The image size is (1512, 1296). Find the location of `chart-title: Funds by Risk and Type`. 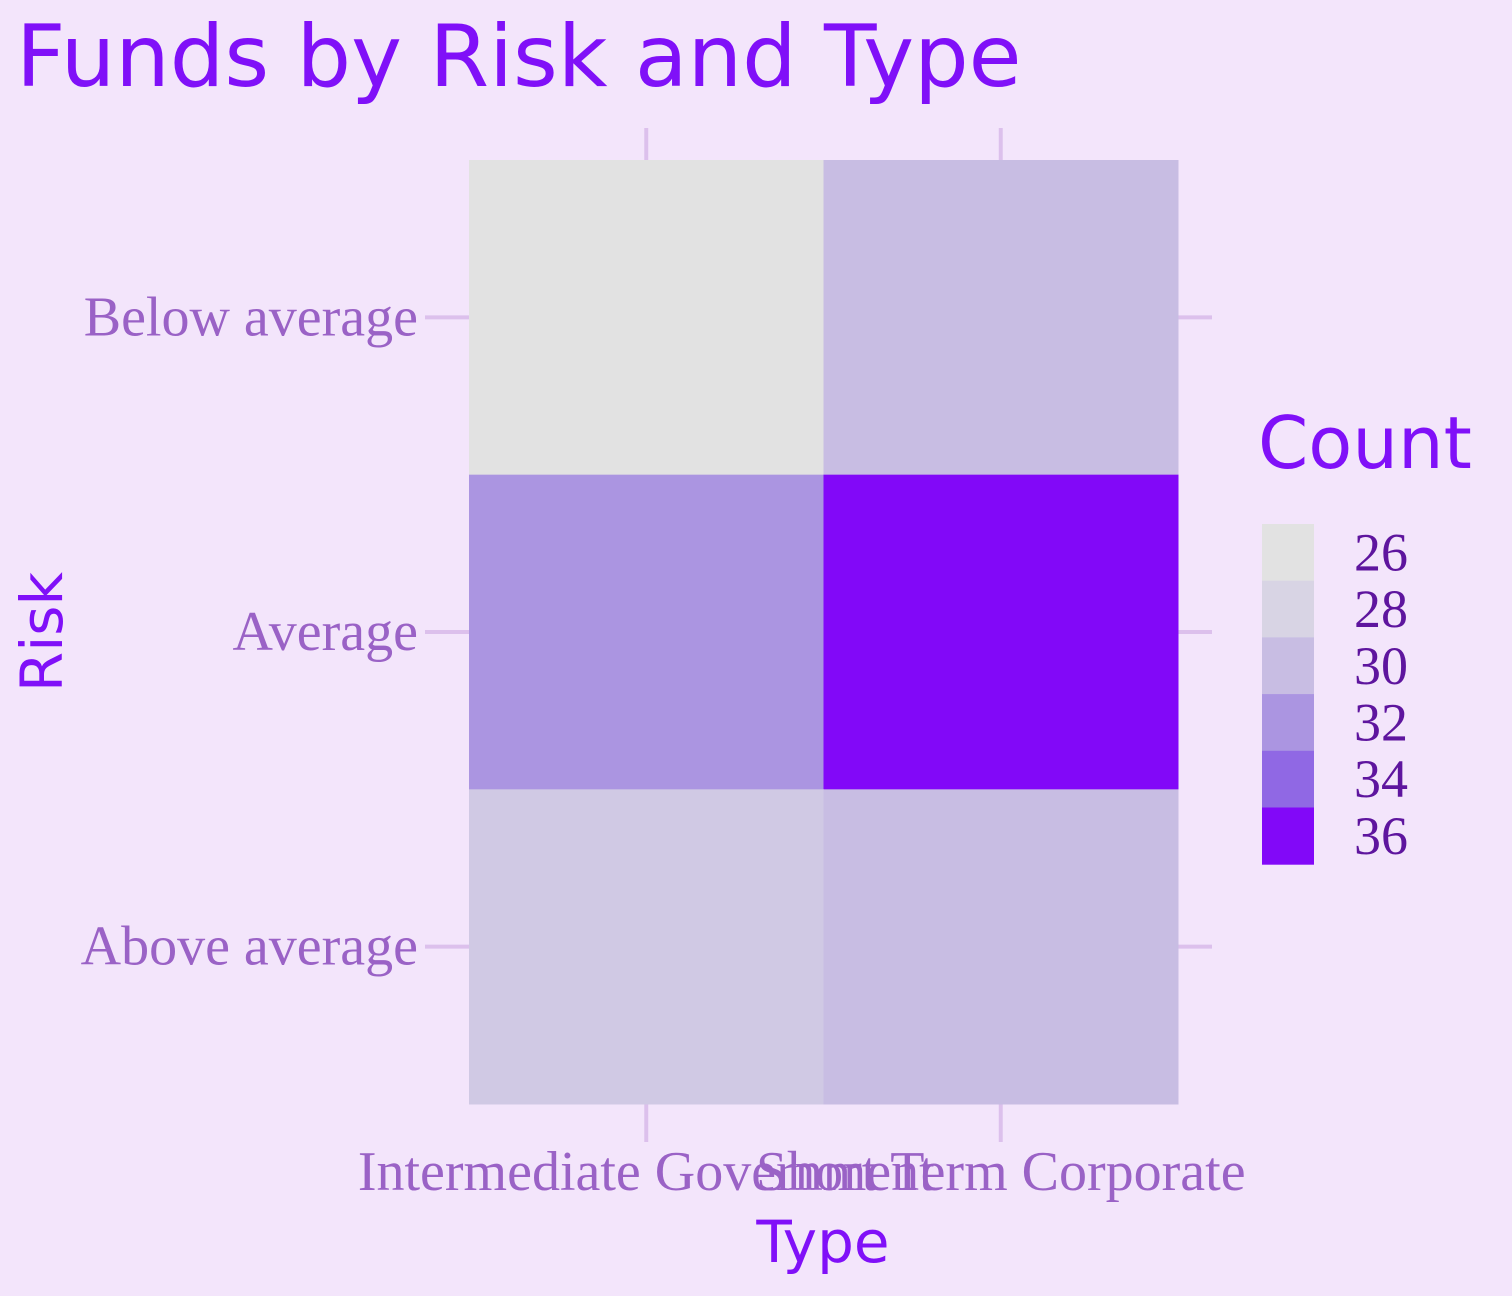

chart-title: Funds by Risk and Type is located at coordinates (519, 57).